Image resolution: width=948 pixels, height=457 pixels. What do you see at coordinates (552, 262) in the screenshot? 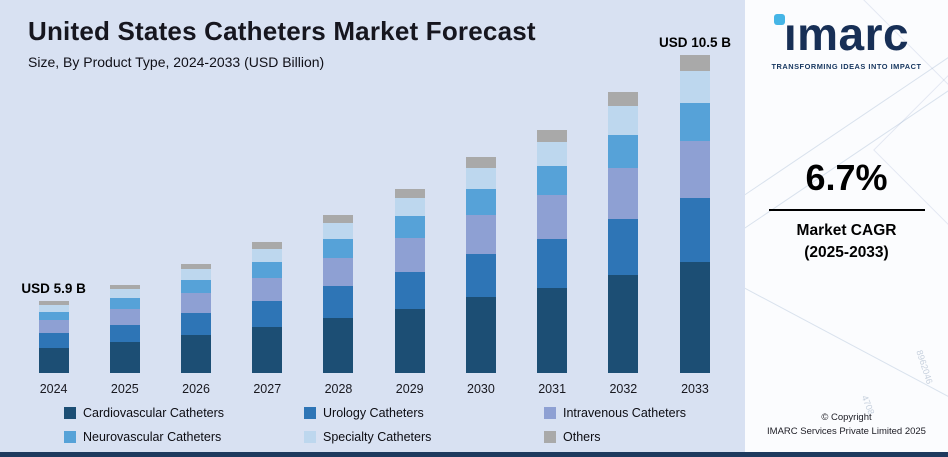
I see `bar-column-2031: 2031` at bounding box center [552, 262].